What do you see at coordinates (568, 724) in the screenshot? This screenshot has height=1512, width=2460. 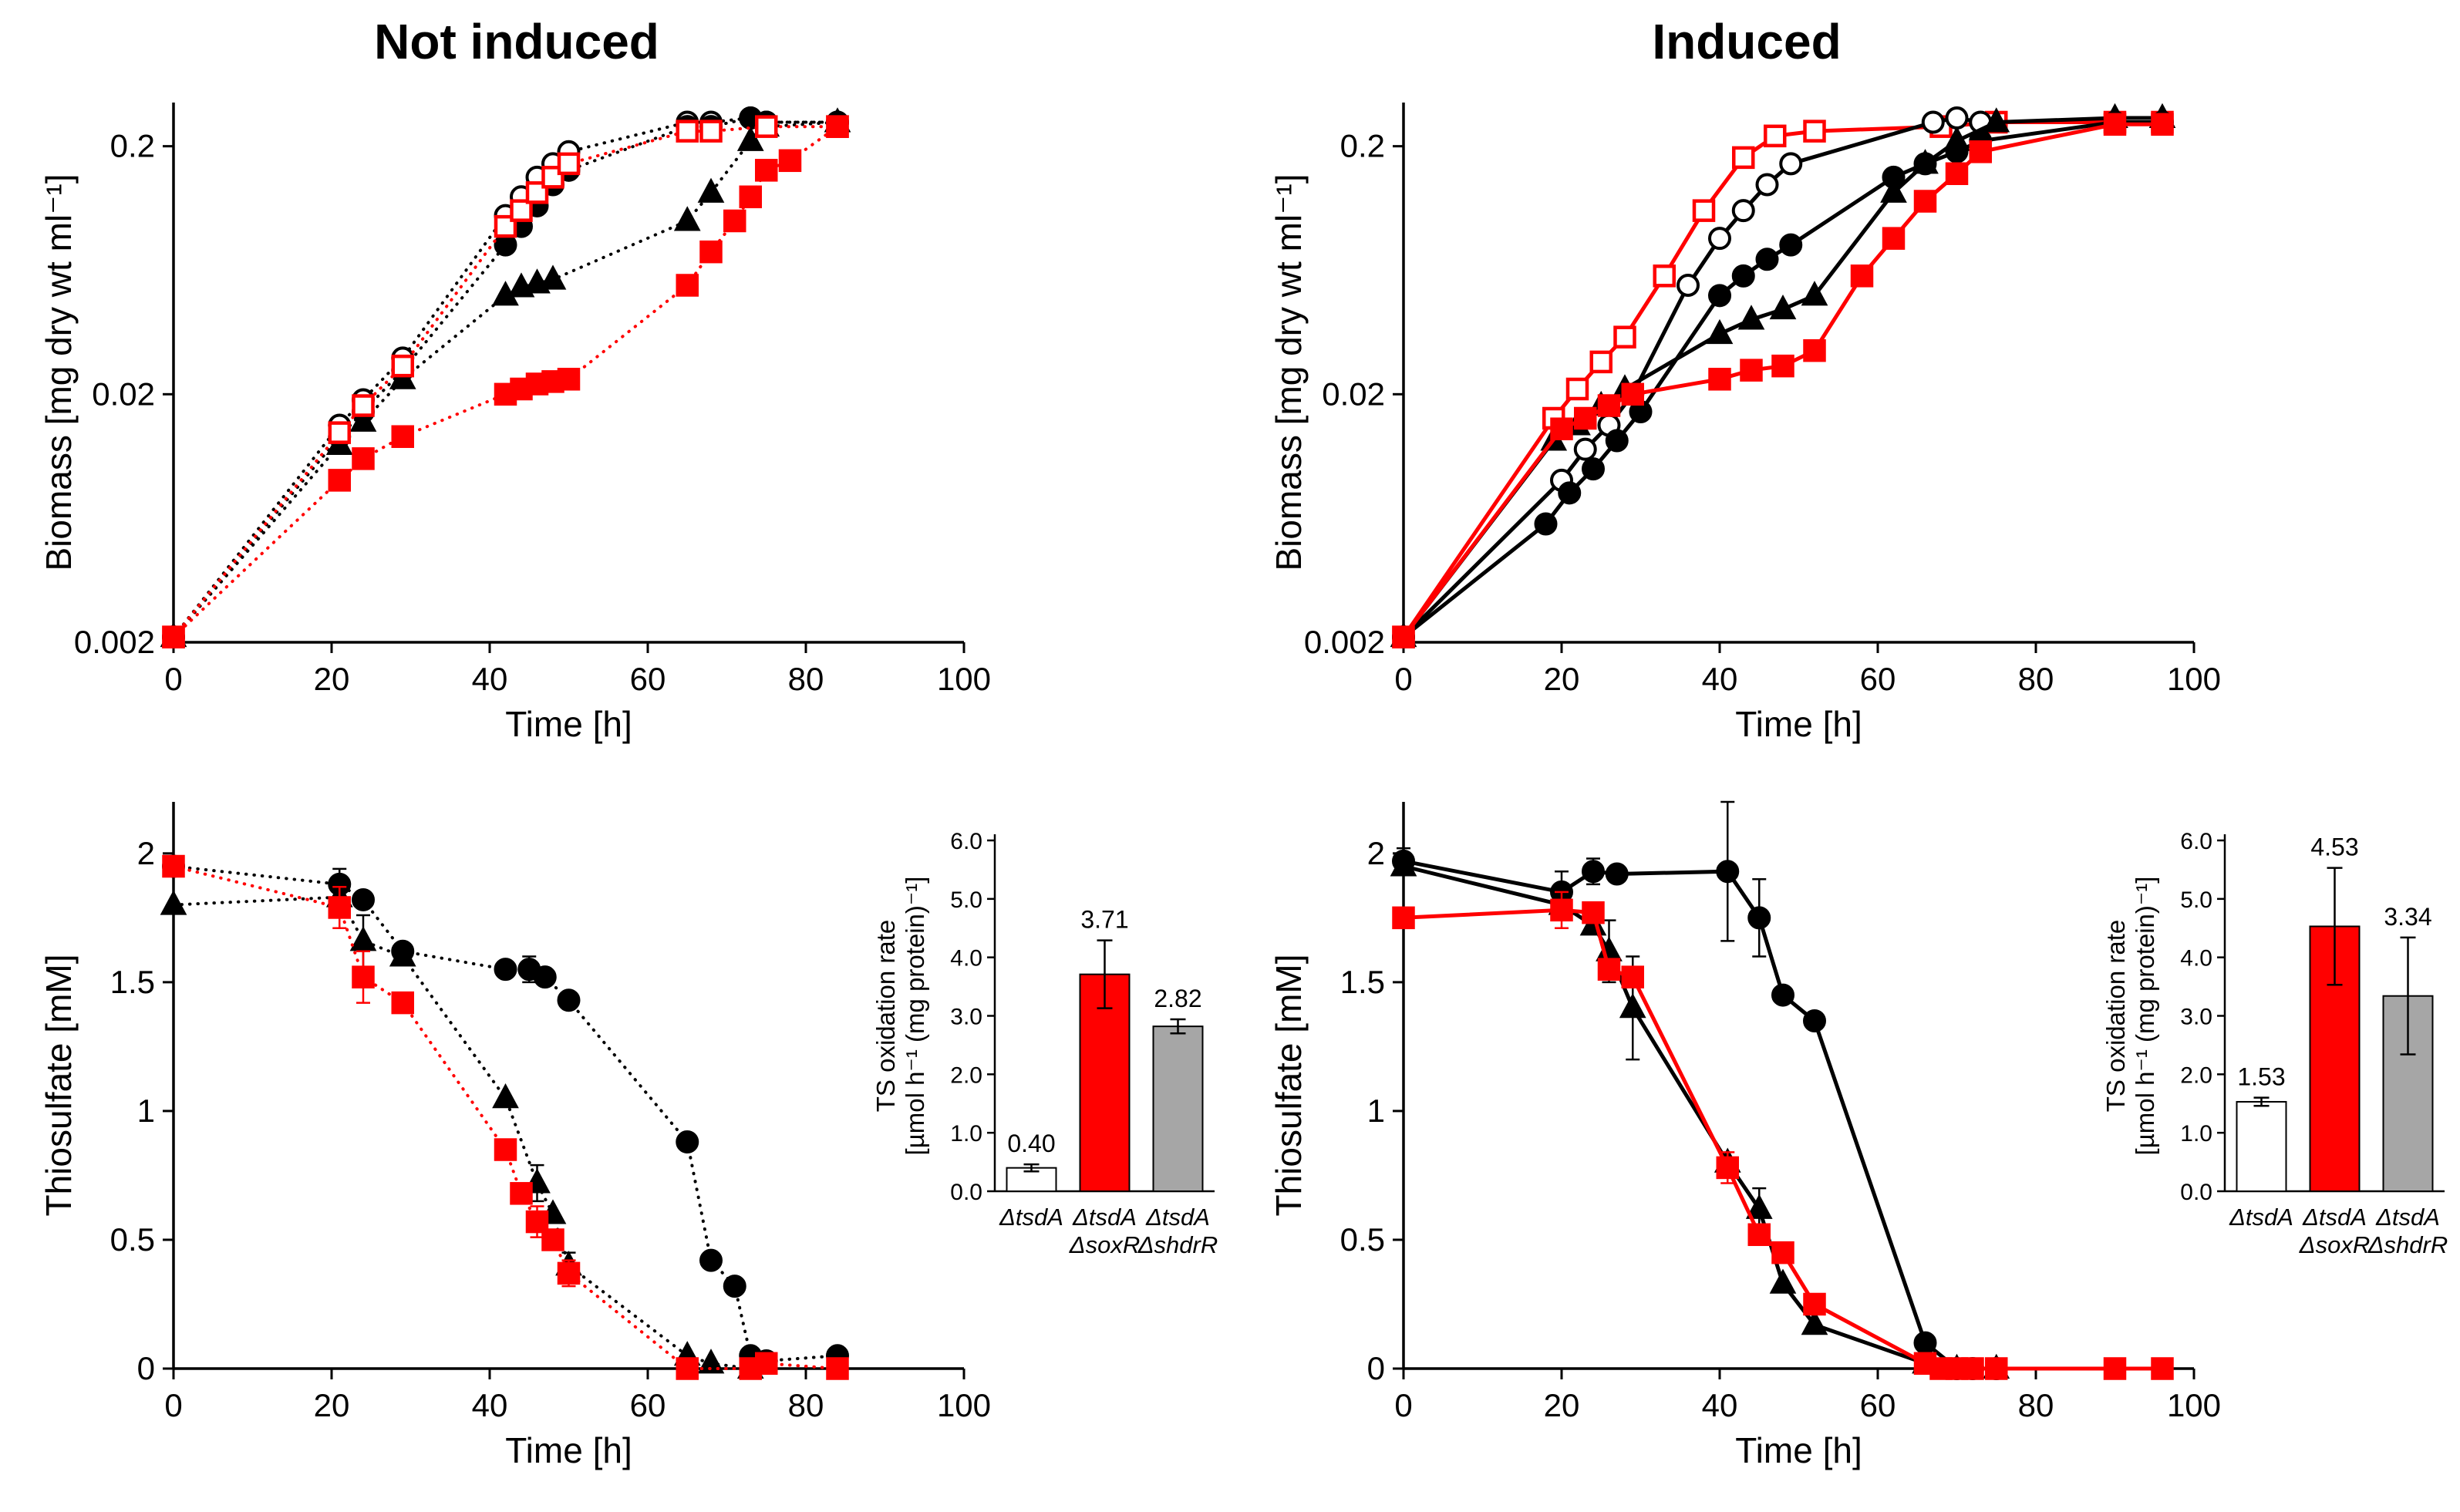 I see `x-axis-label: Time [h]` at bounding box center [568, 724].